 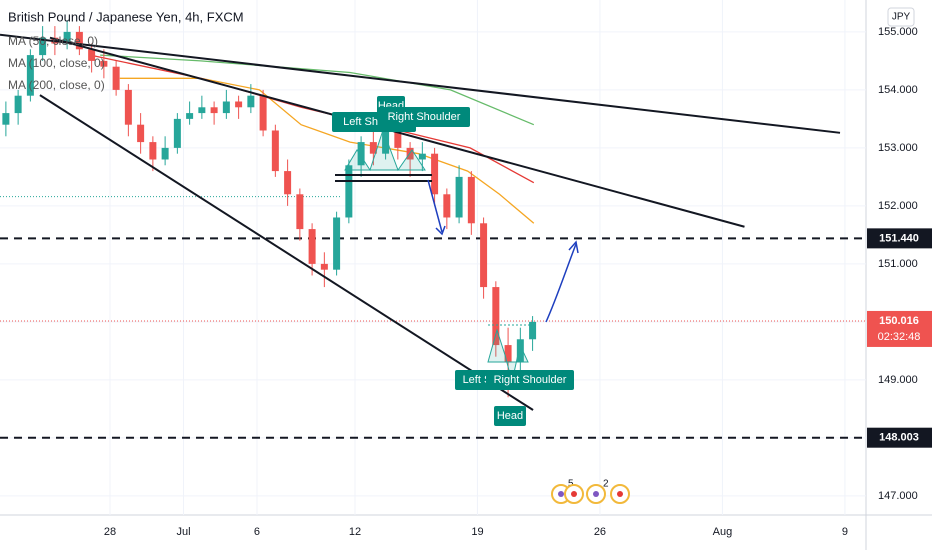 I want to click on price-tag, so click(x=899, y=328).